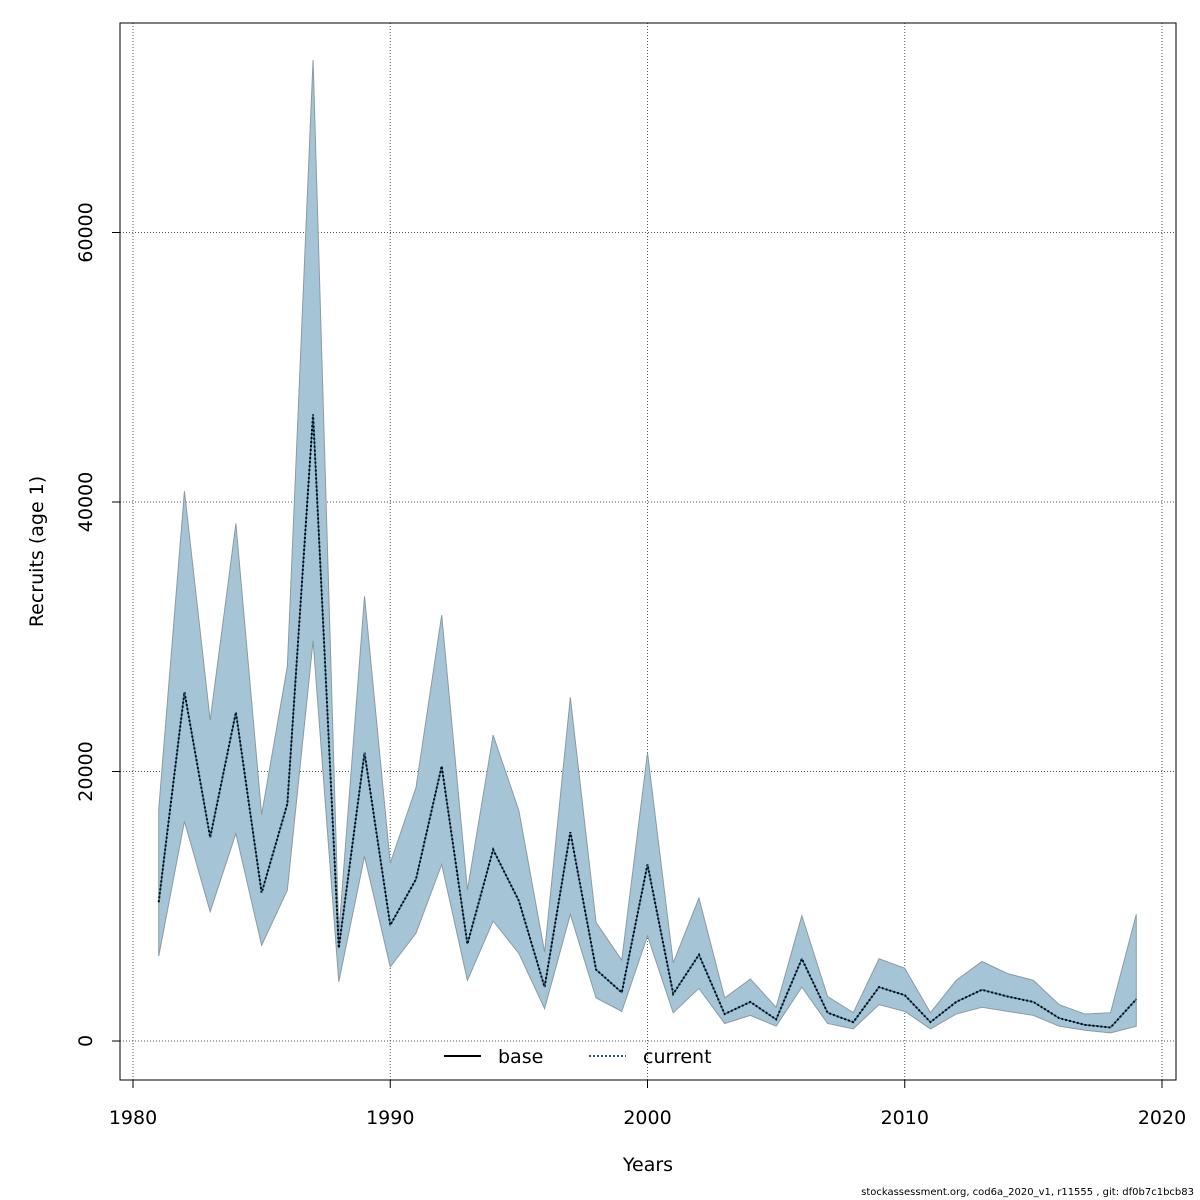  Describe the element at coordinates (37, 551) in the screenshot. I see `y-axis-label: Recruits (age 1)` at that location.